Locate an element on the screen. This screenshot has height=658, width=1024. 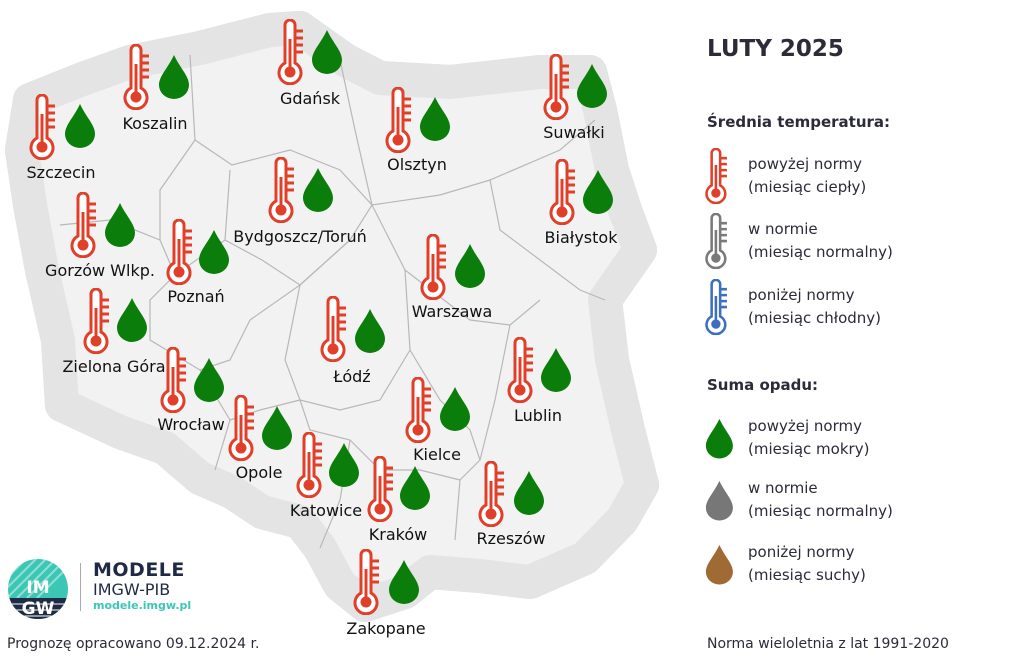
city-label: Szczecin is located at coordinates (61, 172).